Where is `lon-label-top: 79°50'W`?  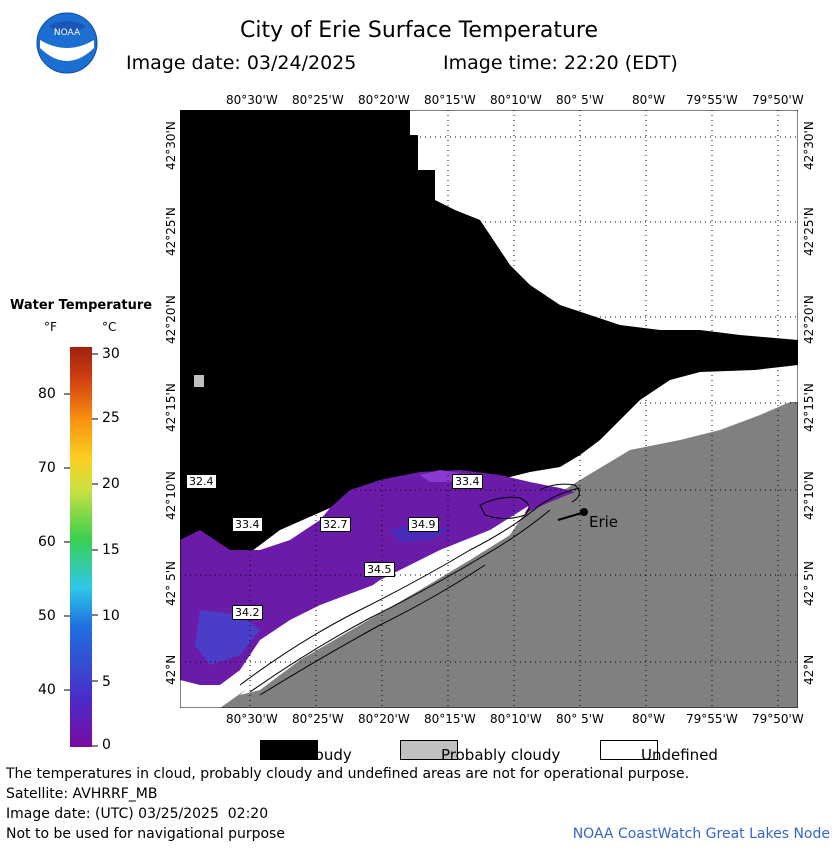 lon-label-top: 79°50'W is located at coordinates (778, 100).